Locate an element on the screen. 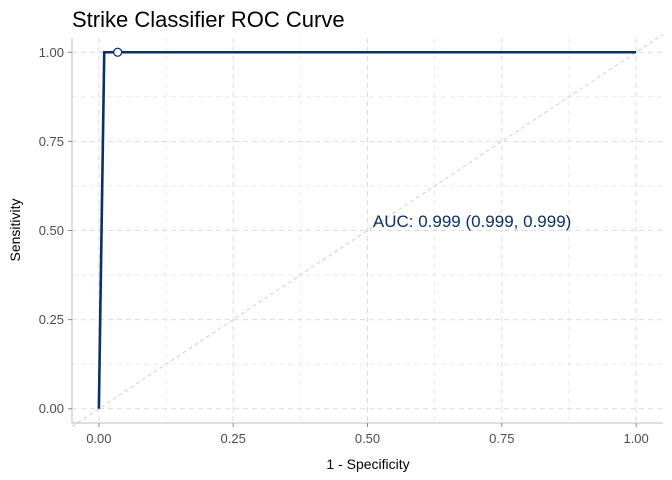 This screenshot has height=480, width=672. y-tick-label: 0.75 is located at coordinates (51, 141).